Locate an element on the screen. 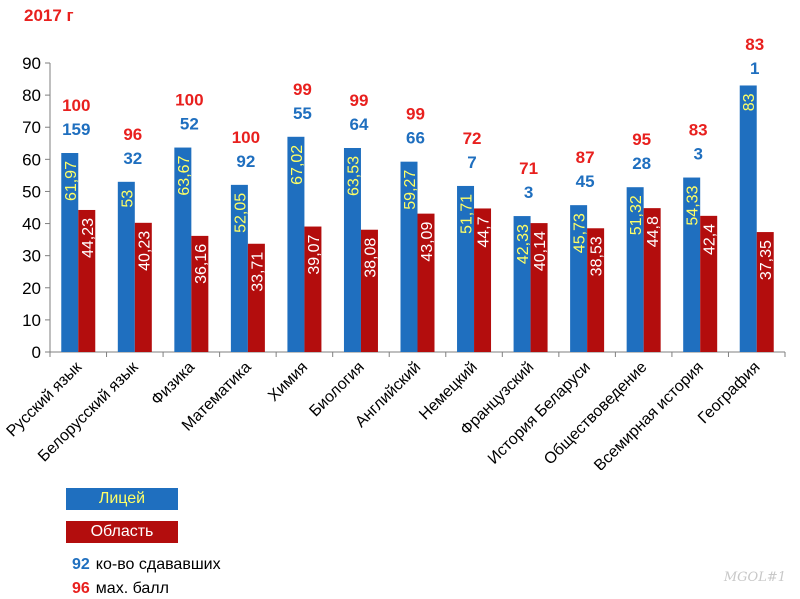  legend-count-sample: 92 is located at coordinates (81, 564).